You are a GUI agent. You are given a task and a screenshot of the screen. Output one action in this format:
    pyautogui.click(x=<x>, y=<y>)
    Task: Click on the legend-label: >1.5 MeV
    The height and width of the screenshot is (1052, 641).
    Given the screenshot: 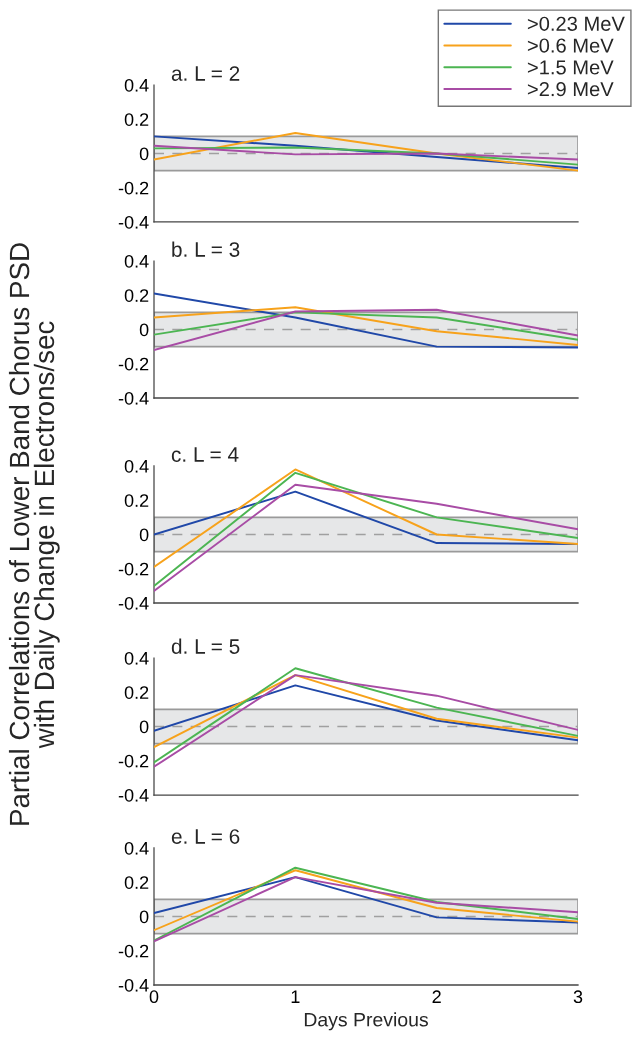 What is the action you would take?
    pyautogui.click(x=570, y=67)
    